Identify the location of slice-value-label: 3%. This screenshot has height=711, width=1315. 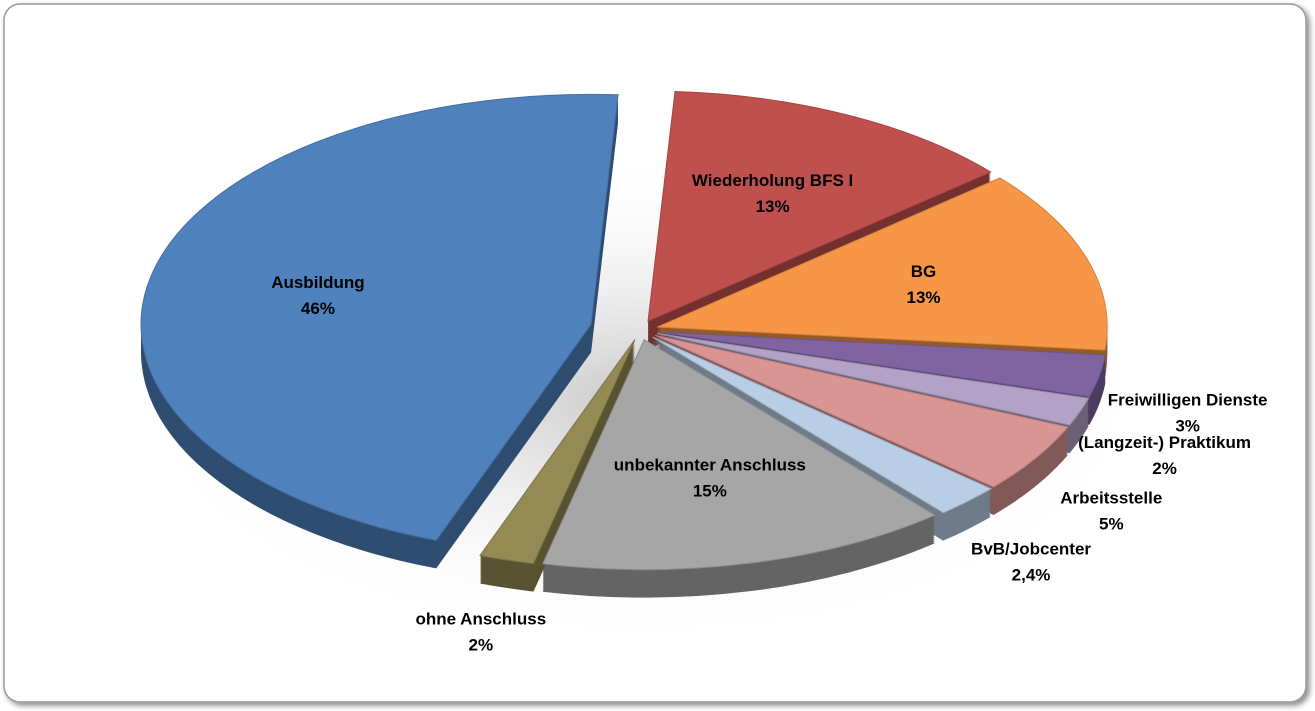
(1187, 425).